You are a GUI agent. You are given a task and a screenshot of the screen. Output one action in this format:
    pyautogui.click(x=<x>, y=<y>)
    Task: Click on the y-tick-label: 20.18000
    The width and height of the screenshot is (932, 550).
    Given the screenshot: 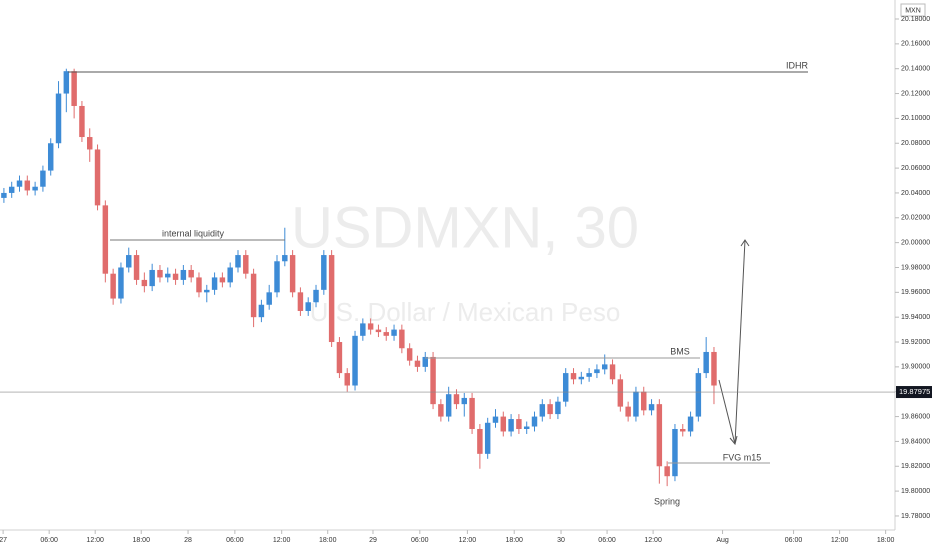 What is the action you would take?
    pyautogui.click(x=915, y=19)
    